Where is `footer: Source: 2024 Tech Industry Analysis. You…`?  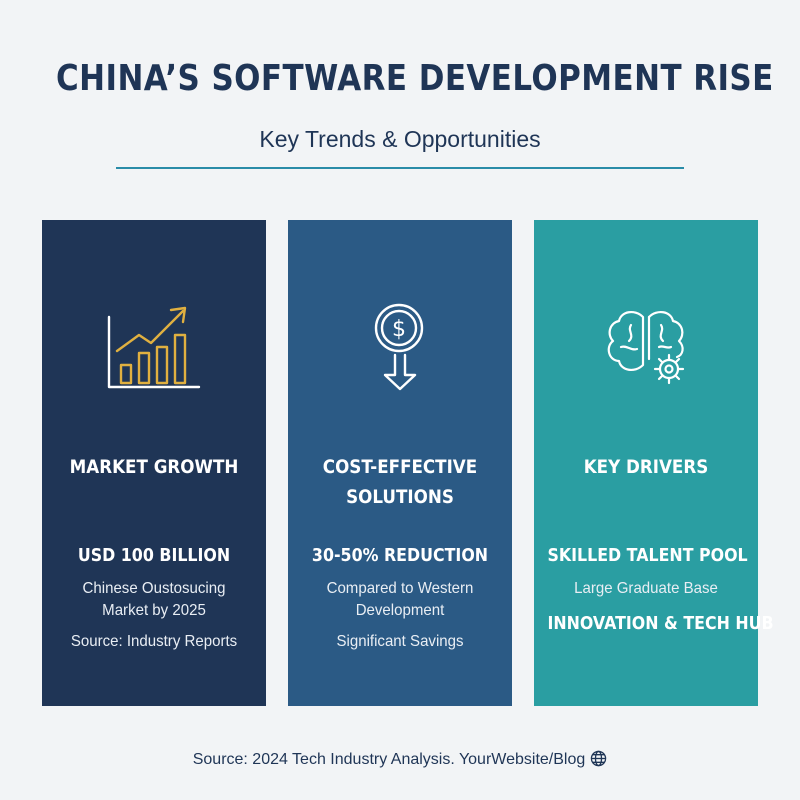 footer: Source: 2024 Tech Industry Analysis. You… is located at coordinates (400, 761).